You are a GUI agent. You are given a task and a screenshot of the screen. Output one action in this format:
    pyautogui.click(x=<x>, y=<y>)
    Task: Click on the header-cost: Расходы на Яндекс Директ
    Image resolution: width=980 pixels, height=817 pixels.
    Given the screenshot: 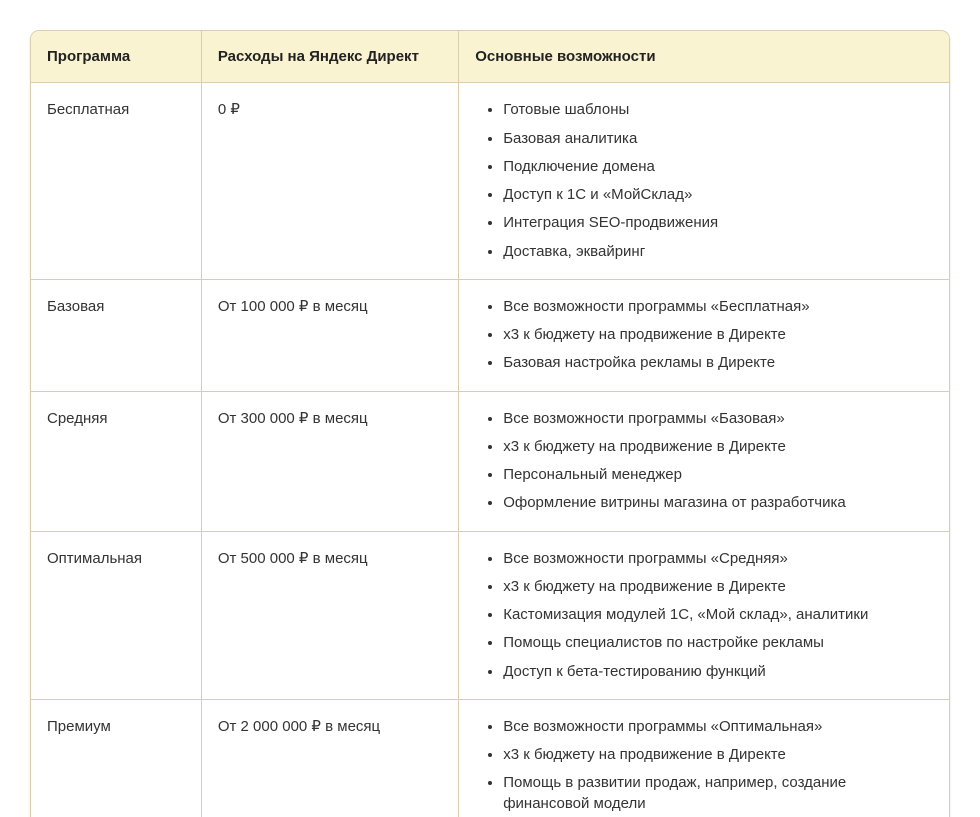 What is the action you would take?
    pyautogui.click(x=329, y=57)
    